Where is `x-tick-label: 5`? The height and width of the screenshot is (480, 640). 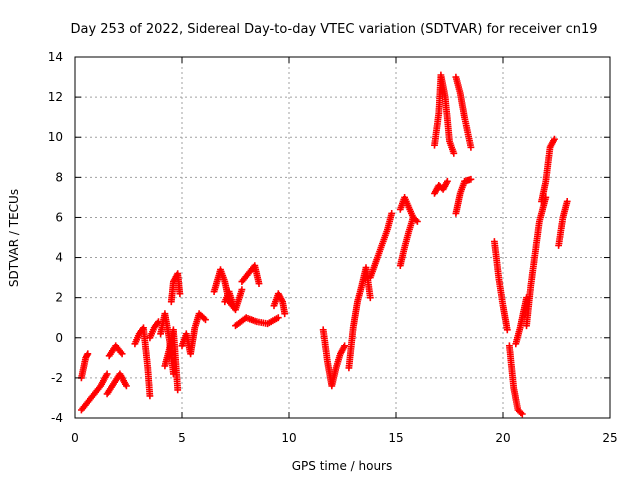
x-tick-label: 5 is located at coordinates (182, 438).